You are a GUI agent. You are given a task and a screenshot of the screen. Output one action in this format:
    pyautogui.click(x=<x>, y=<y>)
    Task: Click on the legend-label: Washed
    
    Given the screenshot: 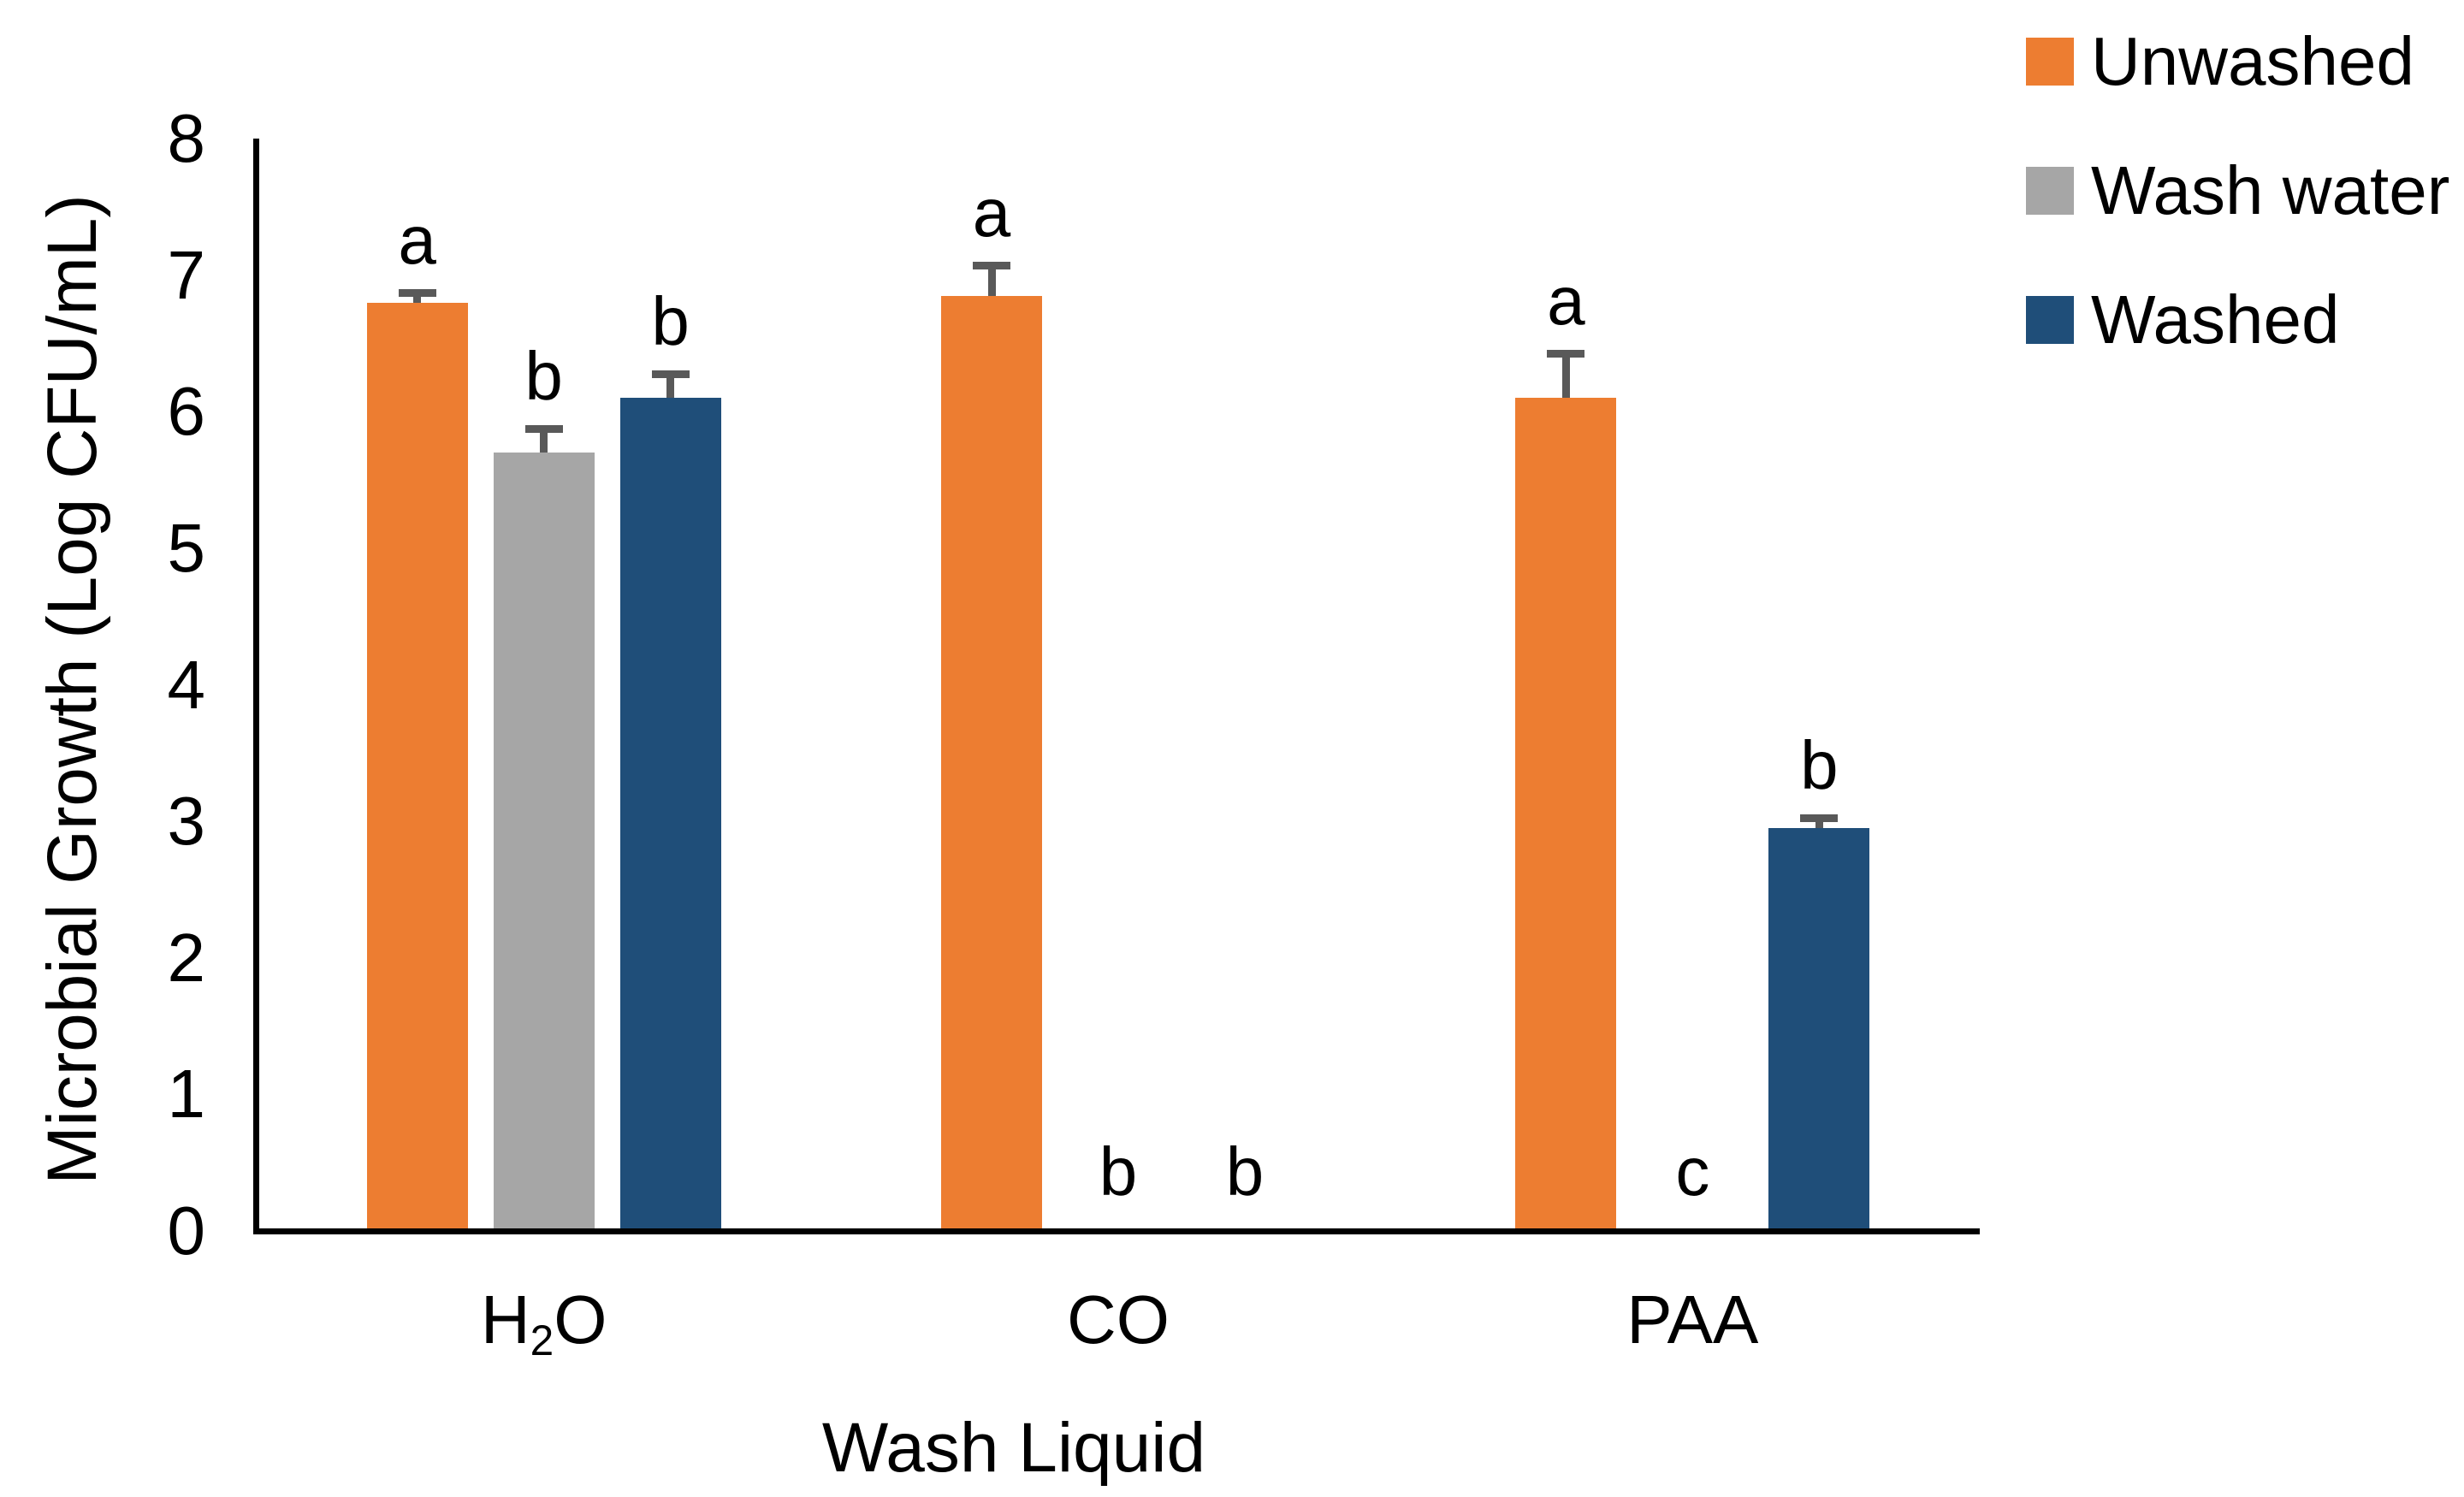 What is the action you would take?
    pyautogui.click(x=2215, y=319)
    